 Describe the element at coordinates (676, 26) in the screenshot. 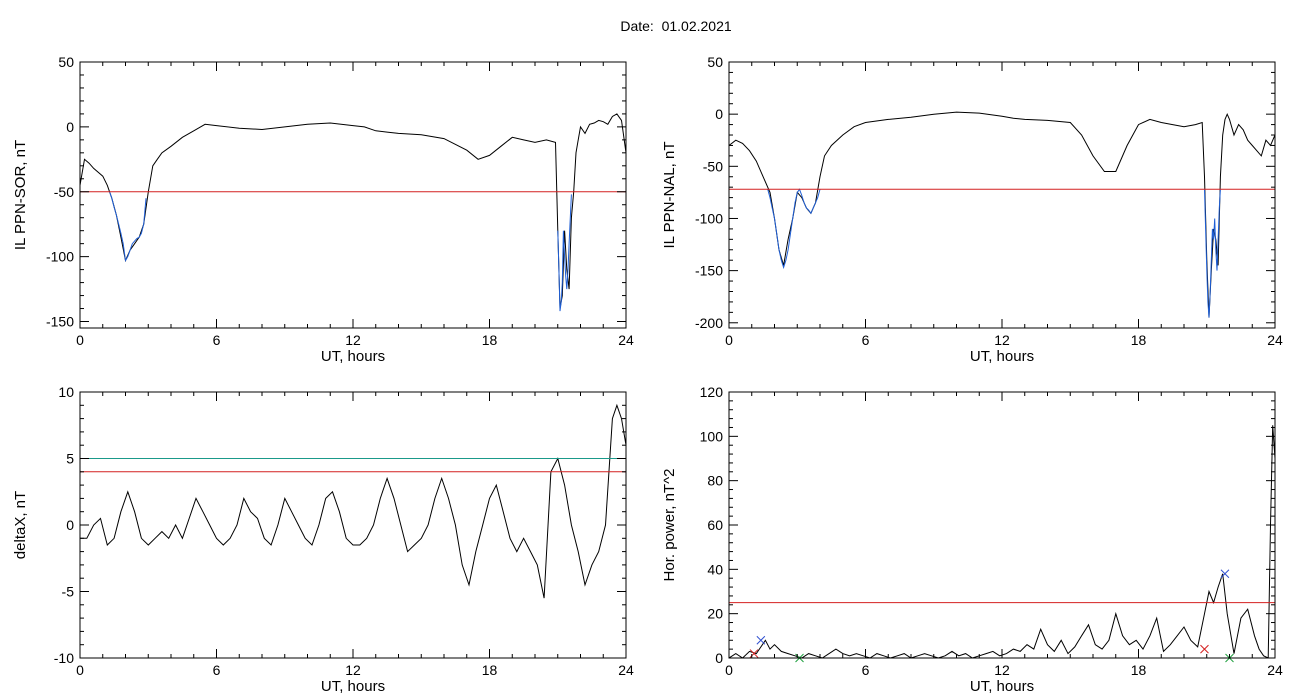

I see `page-title: Date: 01.02.2021` at that location.